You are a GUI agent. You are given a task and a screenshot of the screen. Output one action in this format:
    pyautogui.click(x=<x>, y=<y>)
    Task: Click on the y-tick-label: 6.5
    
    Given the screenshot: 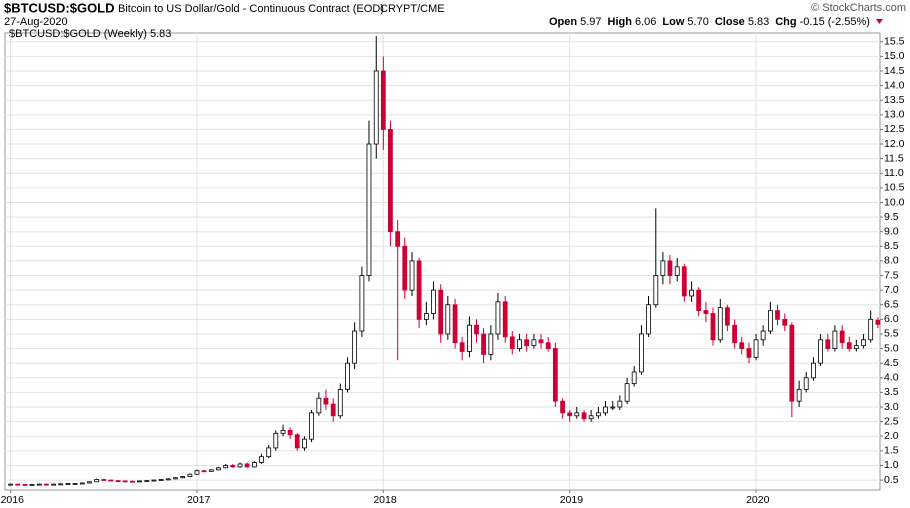 What is the action you would take?
    pyautogui.click(x=891, y=305)
    